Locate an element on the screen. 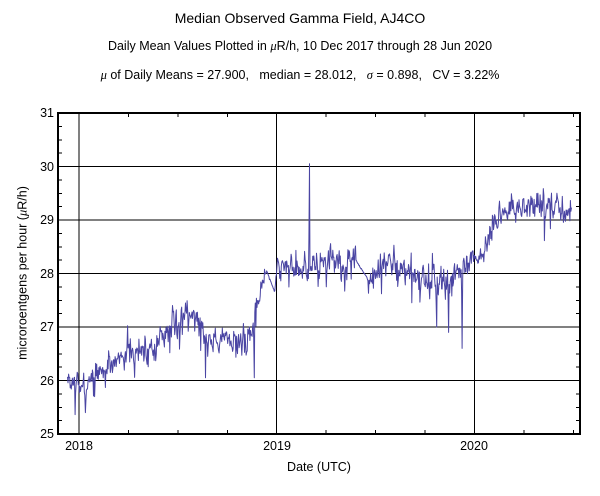  text-segment: = 0.898, CV = 3.22% is located at coordinates (436, 75).